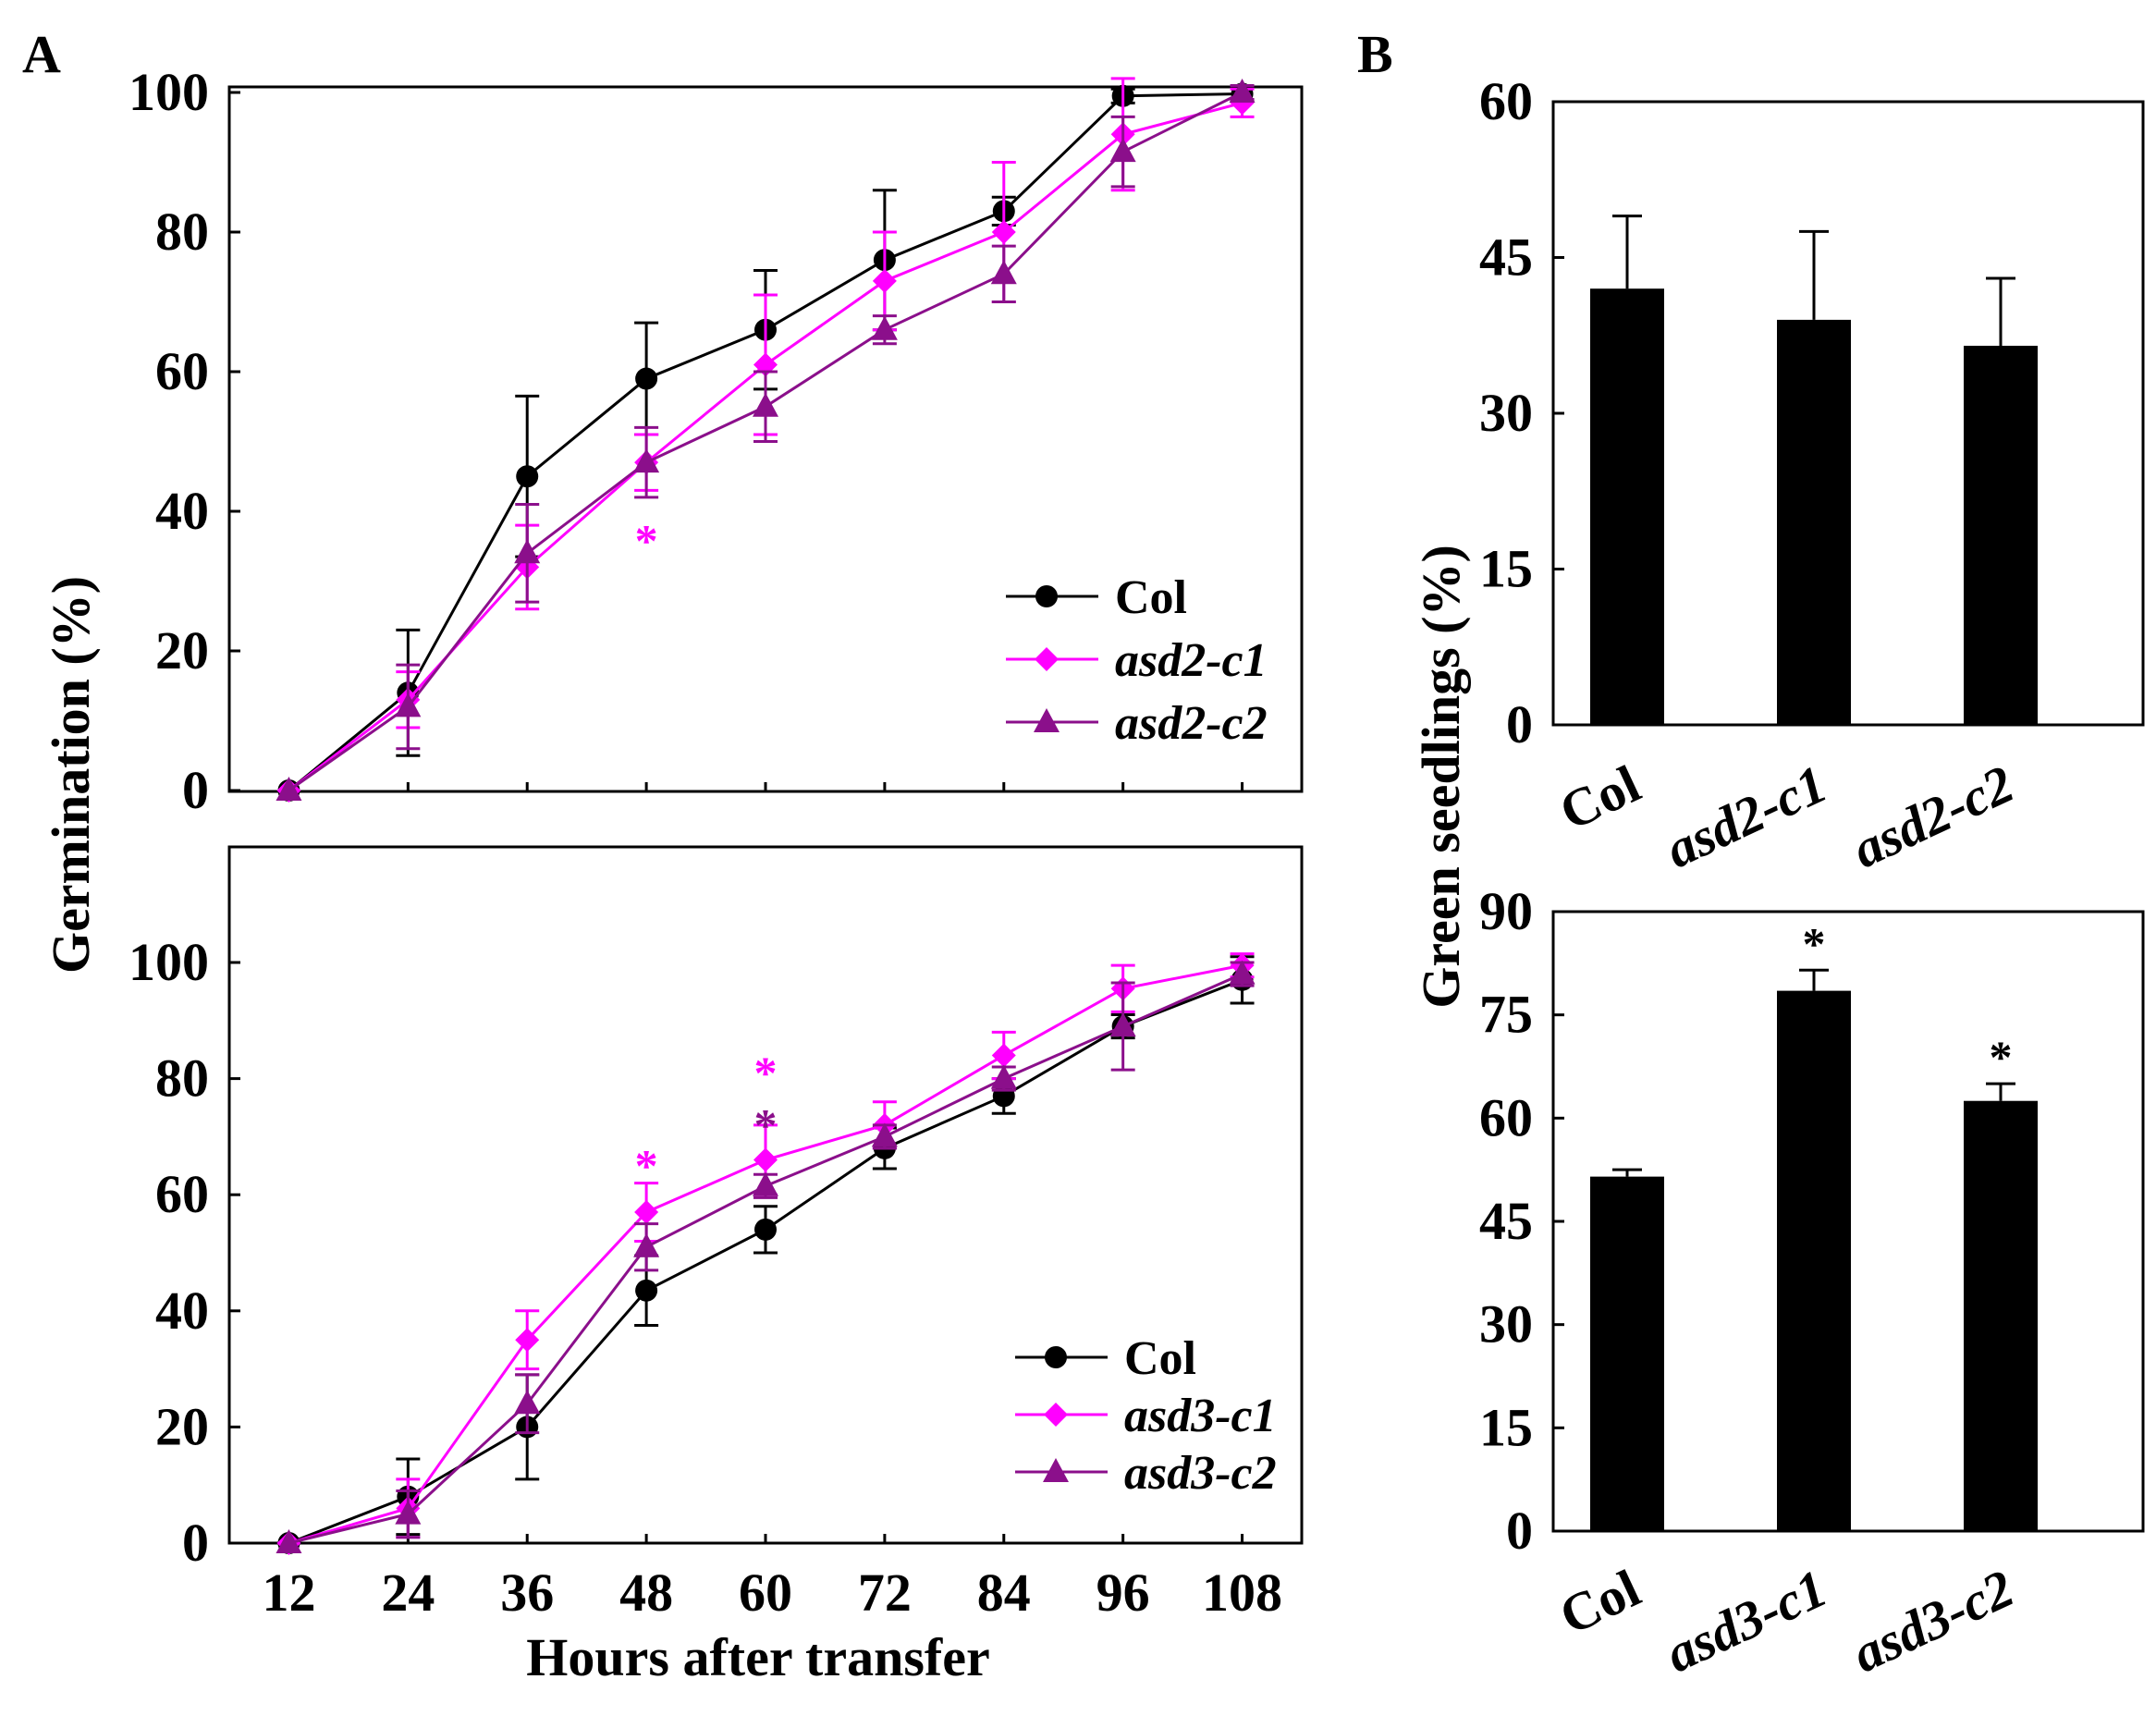  Describe the element at coordinates (408, 1593) in the screenshot. I see `x-tick-label: 24` at that location.